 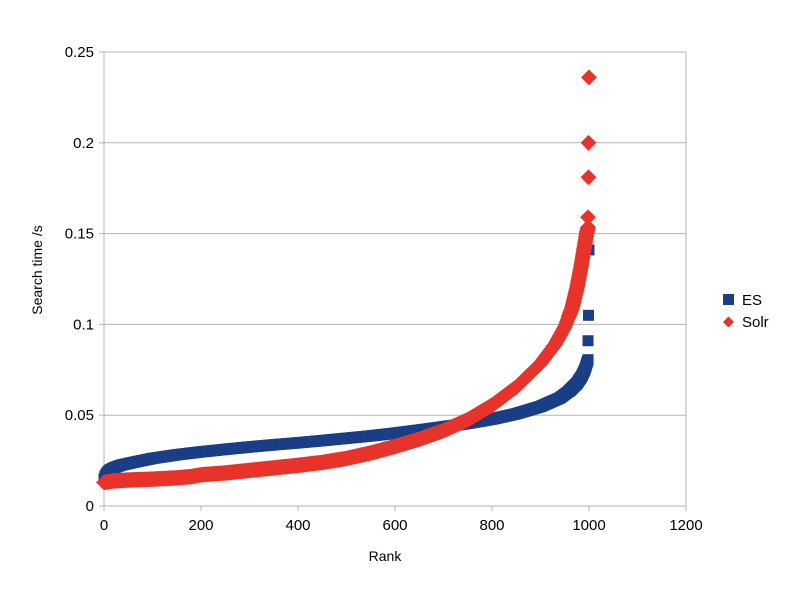 I want to click on y-tick-label: 0.1, so click(x=83, y=324).